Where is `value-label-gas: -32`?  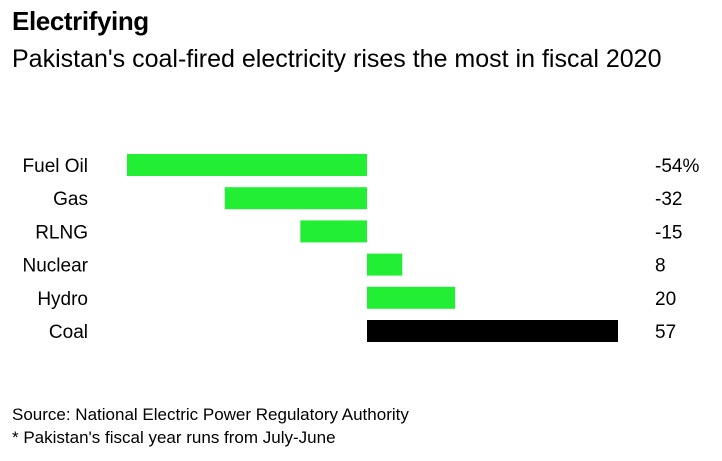
value-label-gas: -32 is located at coordinates (668, 199).